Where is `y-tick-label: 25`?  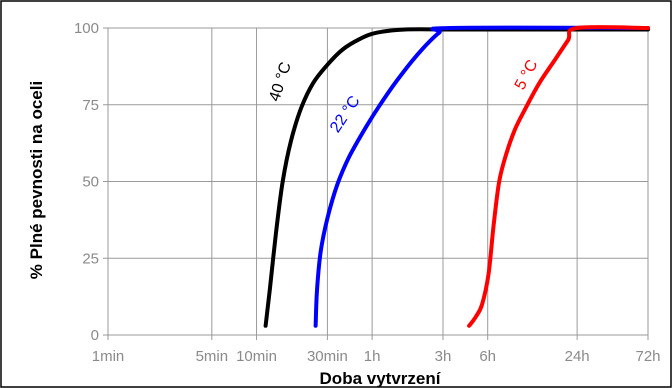 y-tick-label: 25 is located at coordinates (90, 258).